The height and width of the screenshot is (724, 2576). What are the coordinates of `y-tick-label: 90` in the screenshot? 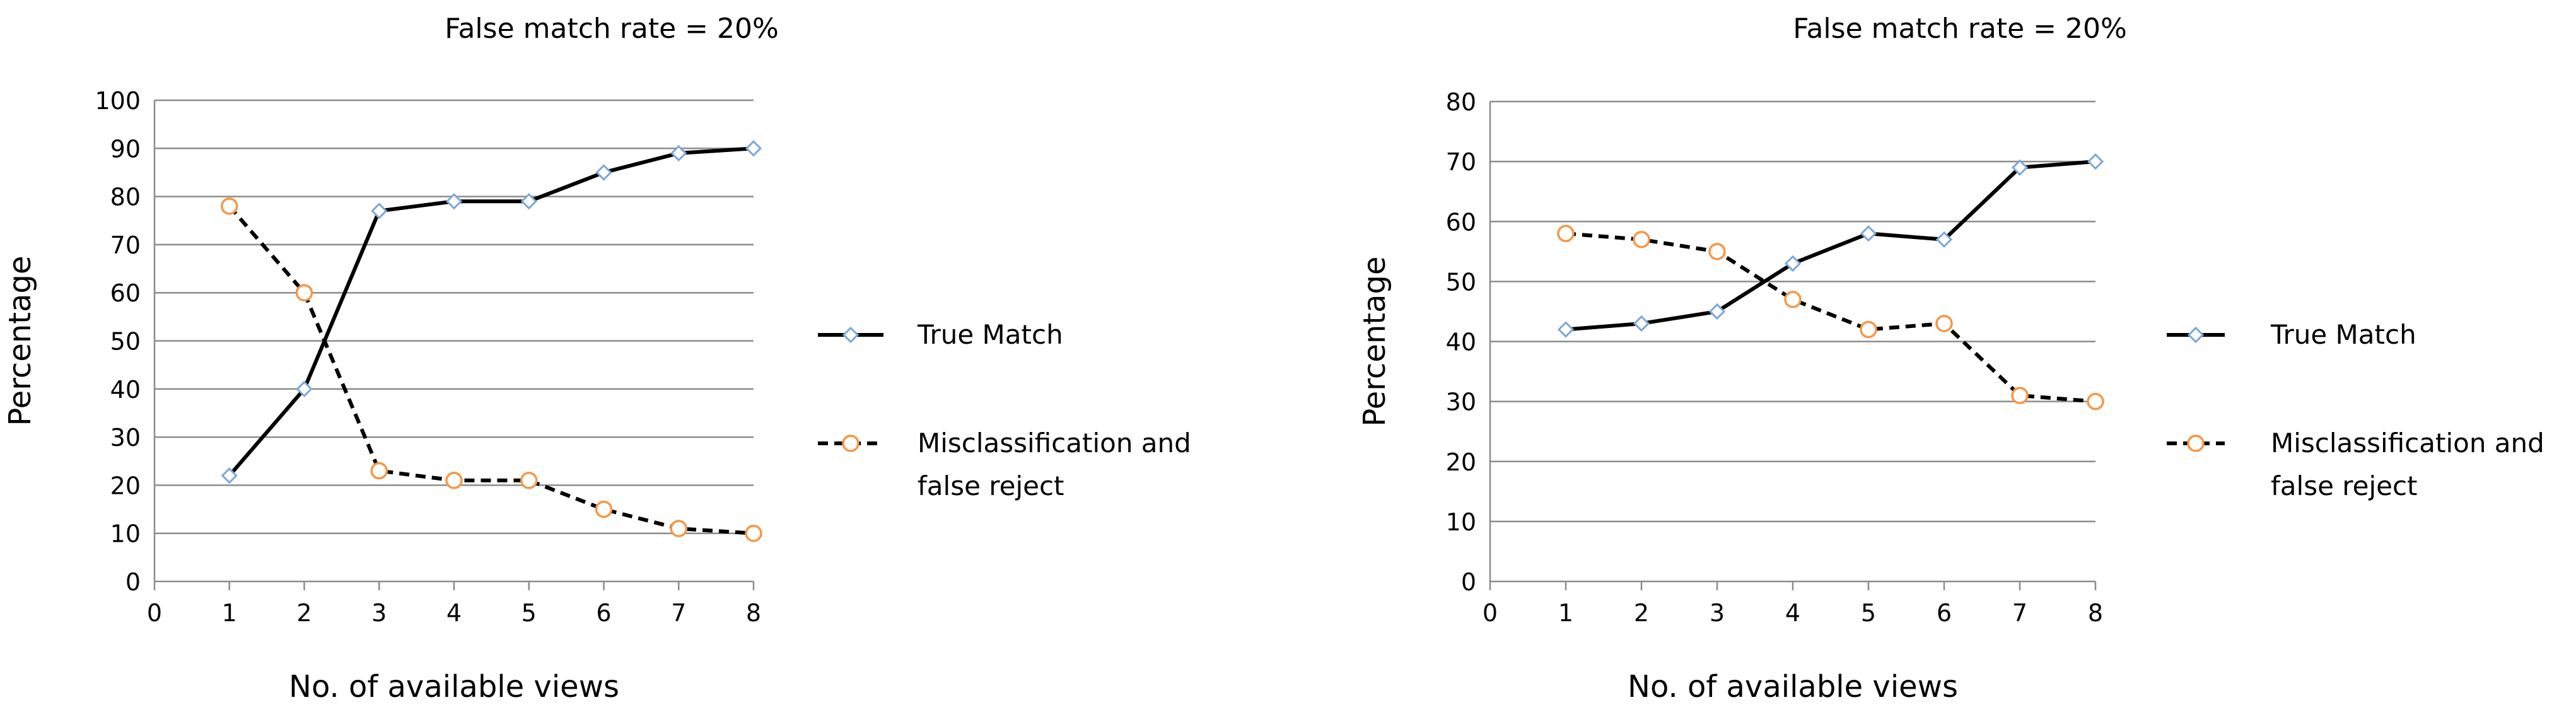 It's located at (125, 149).